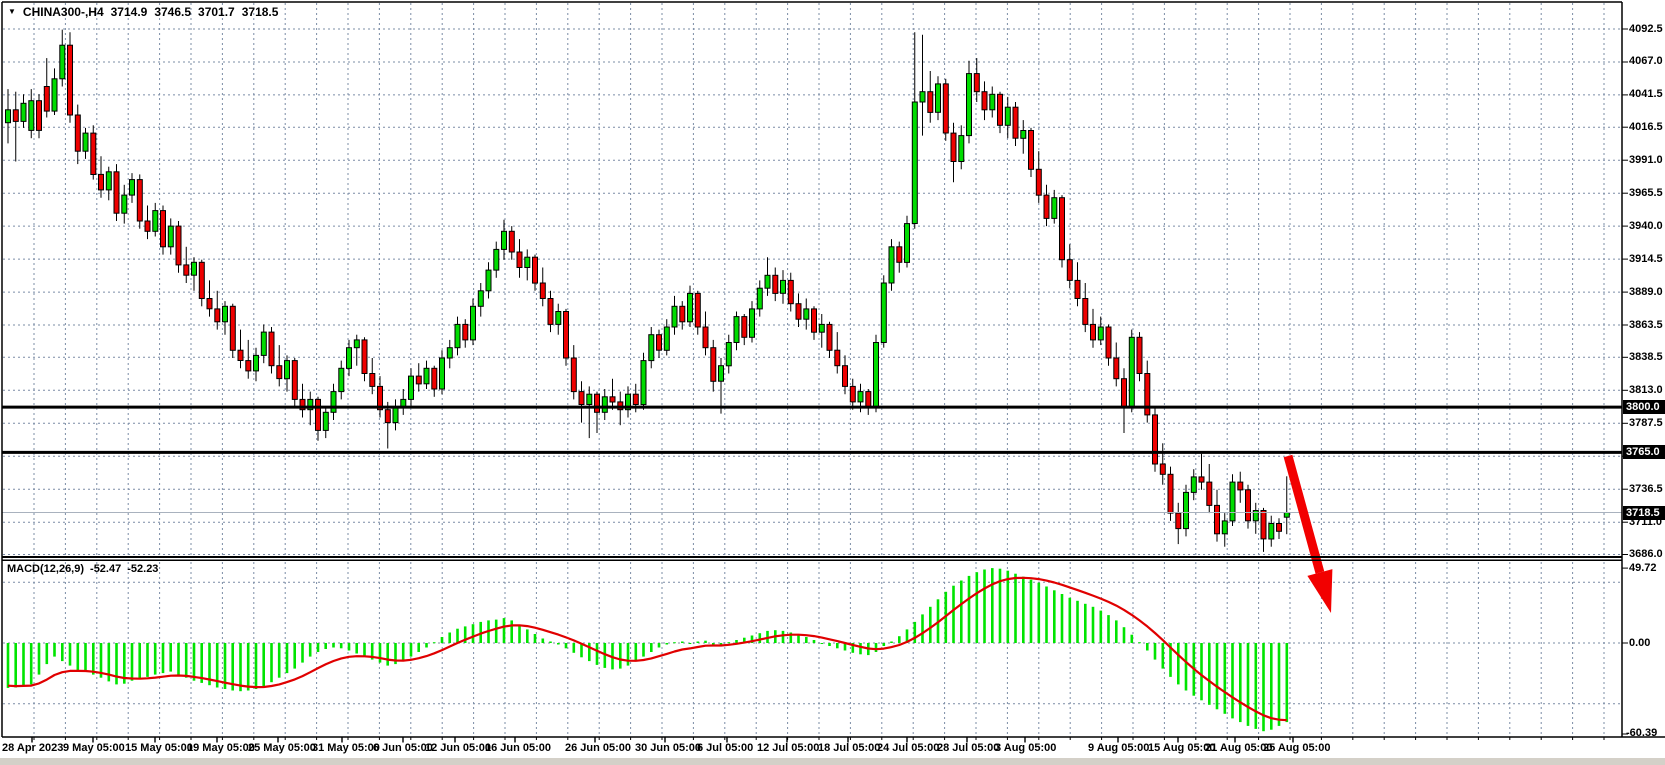 The width and height of the screenshot is (1665, 765). What do you see at coordinates (403, 748) in the screenshot?
I see `time-axis-label: 6 Jun 05:00` at bounding box center [403, 748].